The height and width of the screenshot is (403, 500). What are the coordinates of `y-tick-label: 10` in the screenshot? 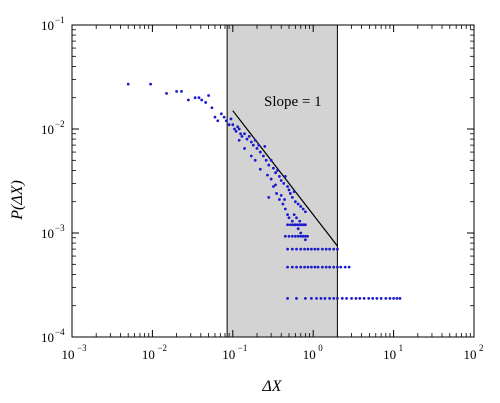 It's located at (47, 129).